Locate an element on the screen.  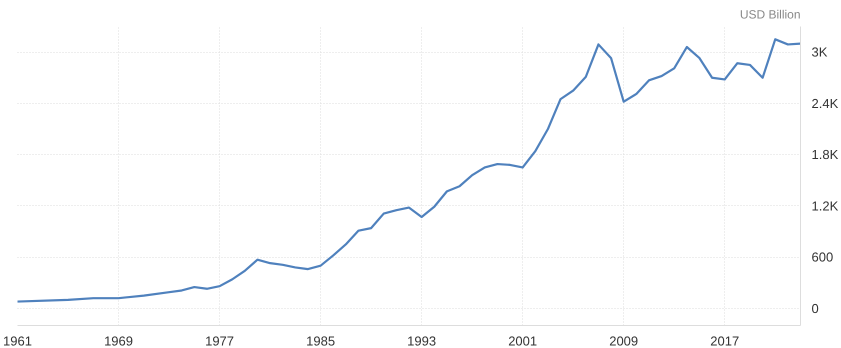
y-tick-label: 0 is located at coordinates (815, 308).